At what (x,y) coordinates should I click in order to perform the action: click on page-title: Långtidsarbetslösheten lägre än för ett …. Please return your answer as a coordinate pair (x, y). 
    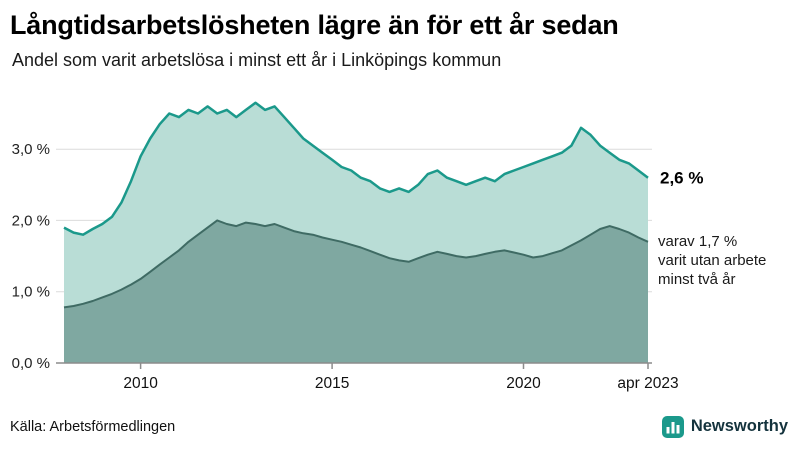
    Looking at the image, I should click on (314, 25).